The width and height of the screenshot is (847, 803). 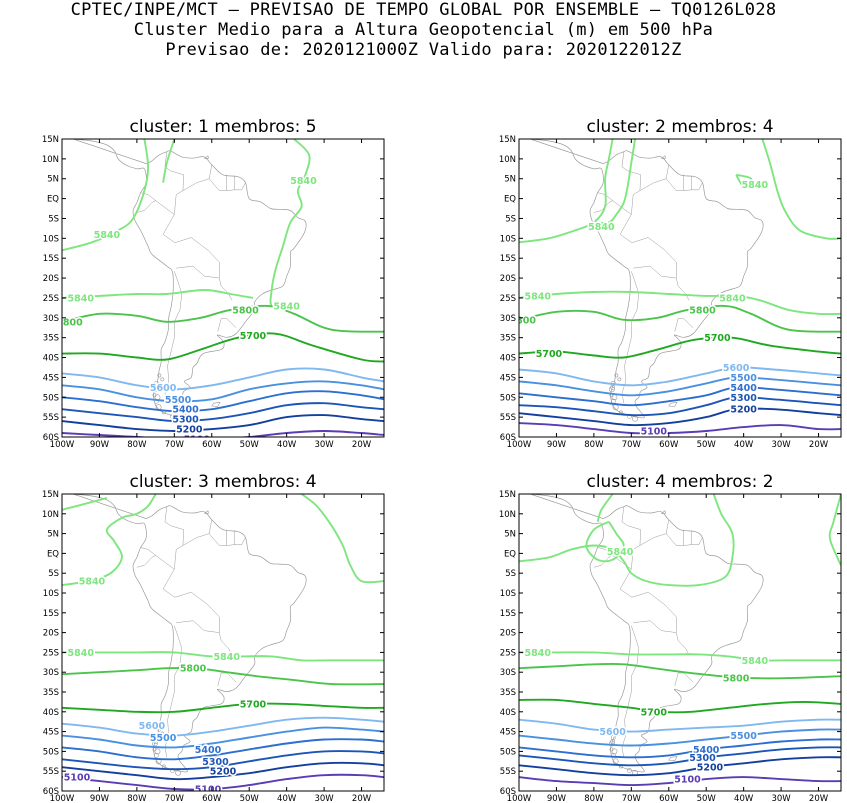 I want to click on y-tick-label: 5N, so click(x=510, y=535).